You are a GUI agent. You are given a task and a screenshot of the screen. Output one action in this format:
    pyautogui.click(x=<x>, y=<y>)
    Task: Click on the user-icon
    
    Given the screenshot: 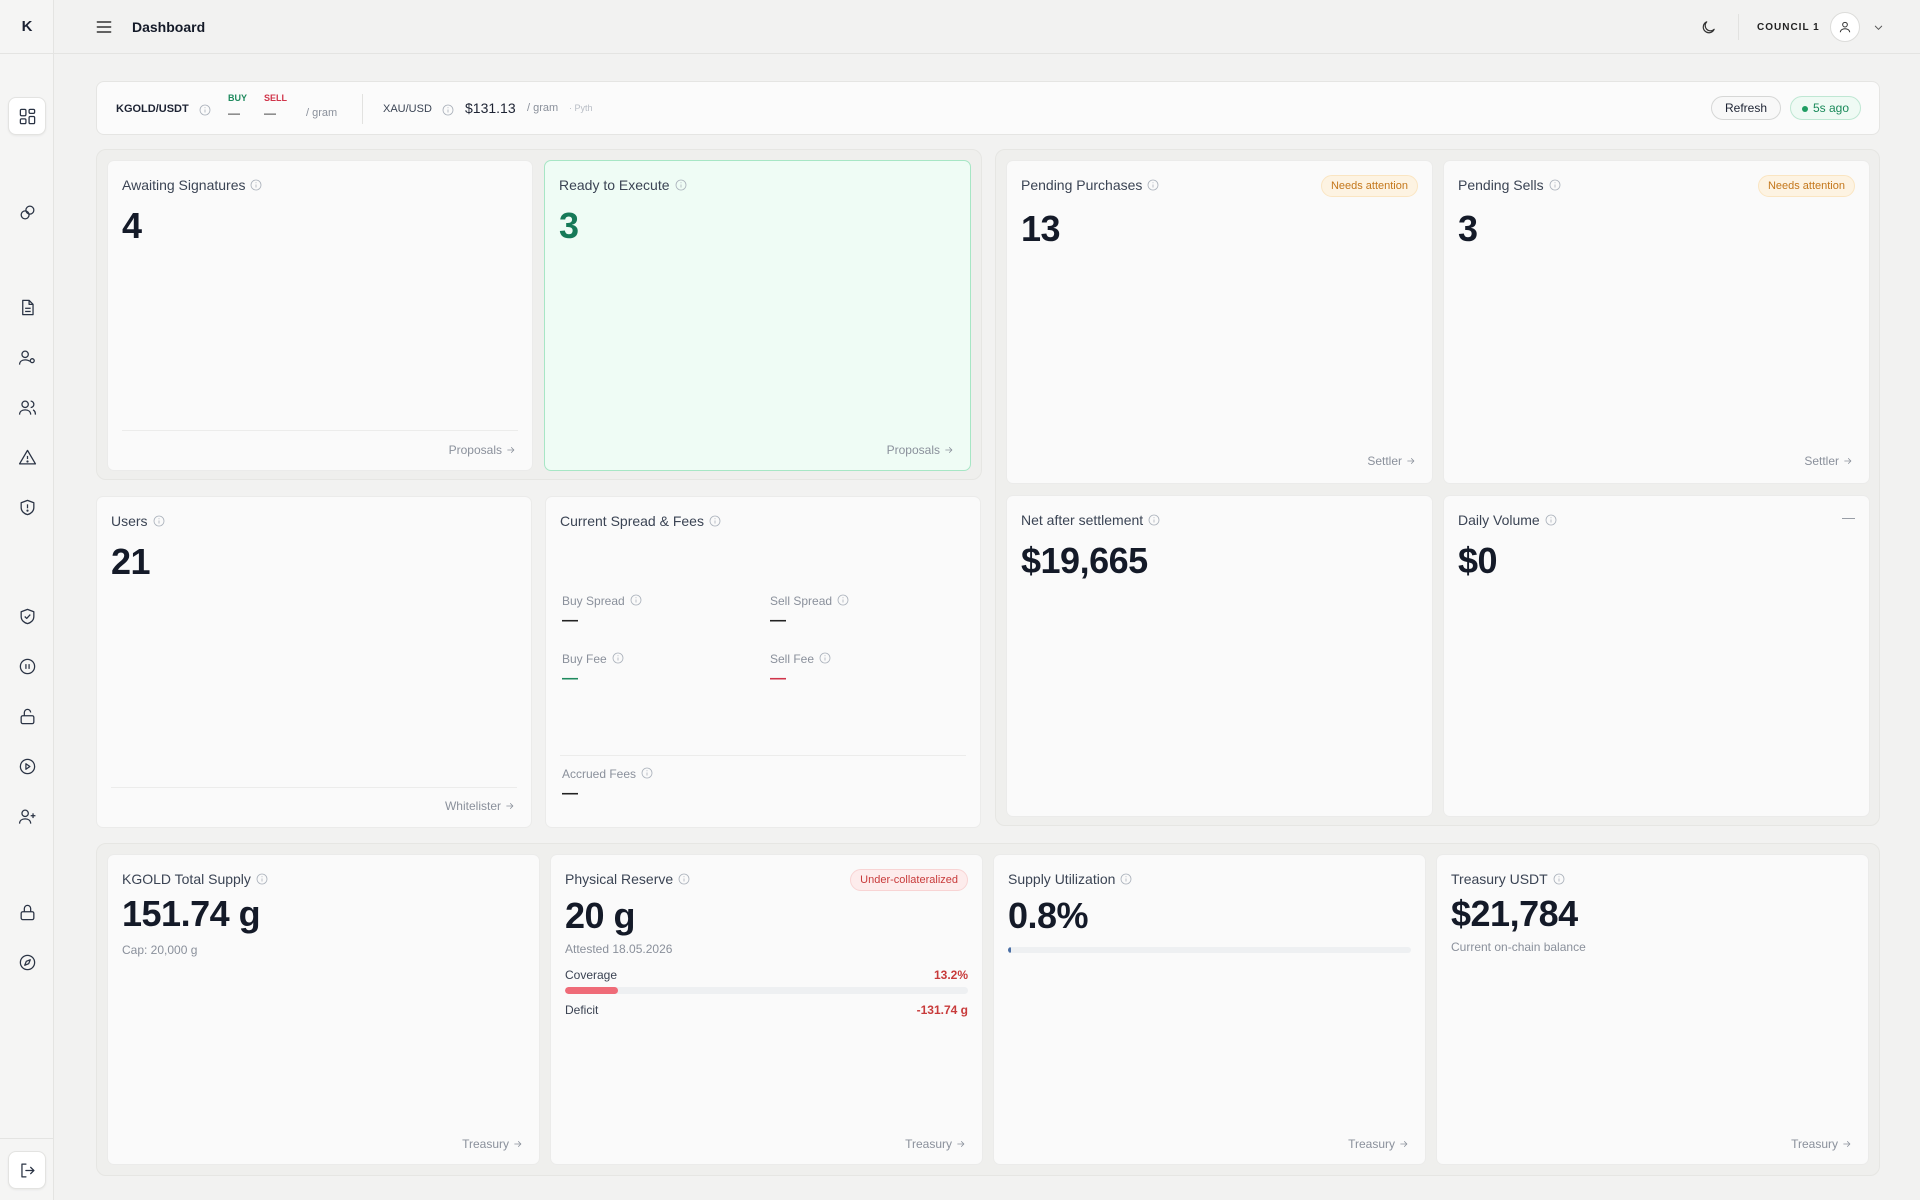 What is the action you would take?
    pyautogui.click(x=1845, y=27)
    